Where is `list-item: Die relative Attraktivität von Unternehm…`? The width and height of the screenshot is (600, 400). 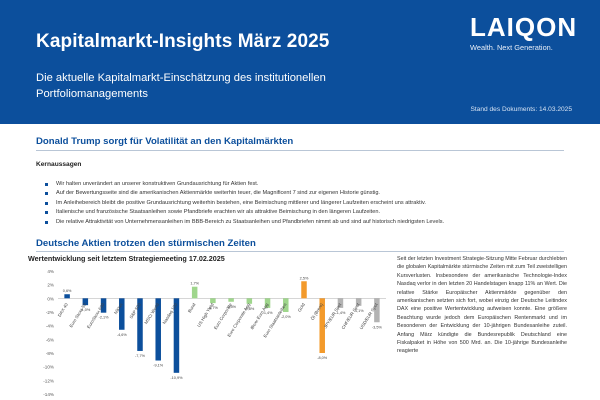 list-item: Die relative Attraktivität von Unternehm… is located at coordinates (310, 222).